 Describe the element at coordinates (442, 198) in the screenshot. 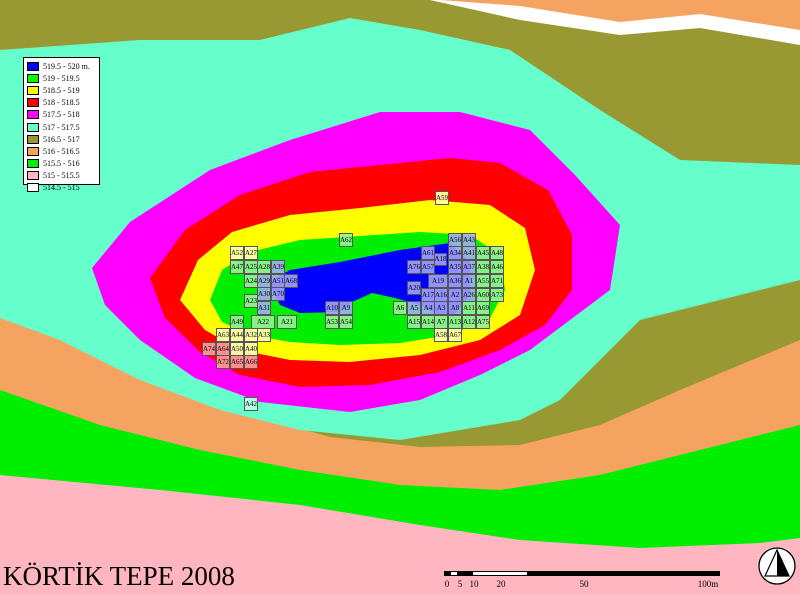

I see `excavation-unit: A59` at that location.